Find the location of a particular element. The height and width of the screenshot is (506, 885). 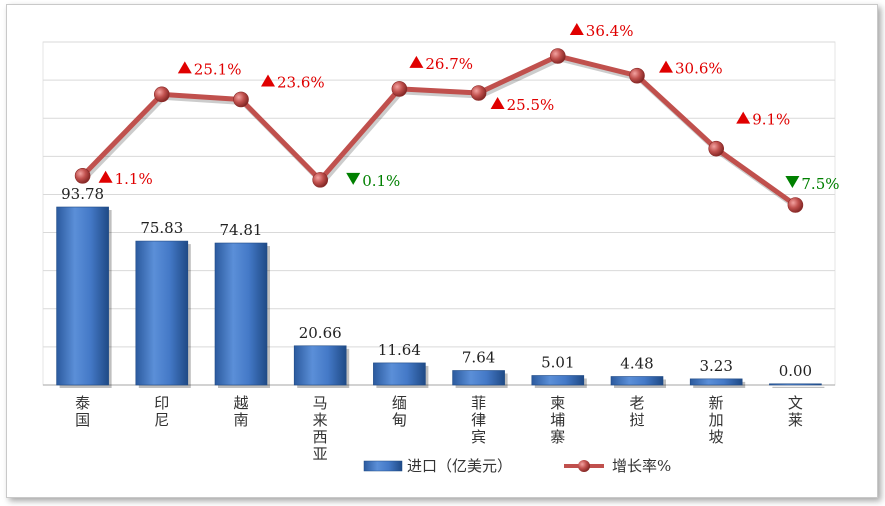

line-value-label: 25.5% is located at coordinates (531, 105).